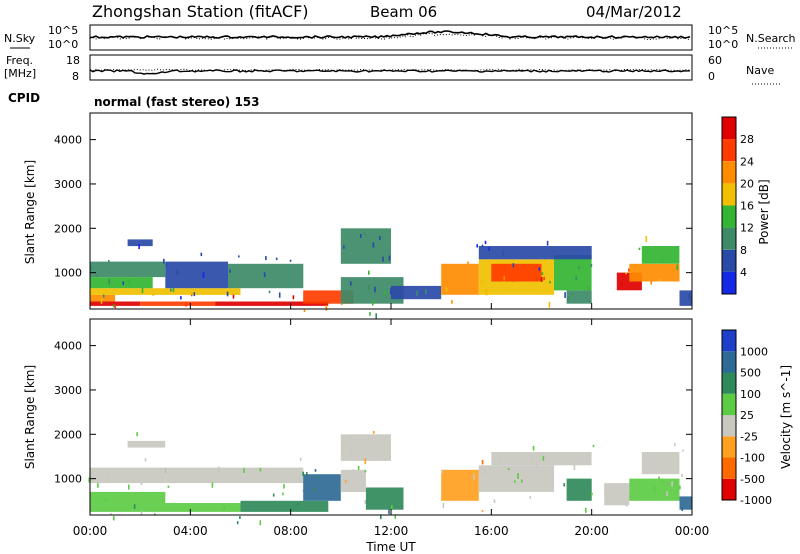  Describe the element at coordinates (746, 418) in the screenshot. I see `velocity-colorbar: 1000 500 100 25 -25 -100 -500 -1000` at that location.